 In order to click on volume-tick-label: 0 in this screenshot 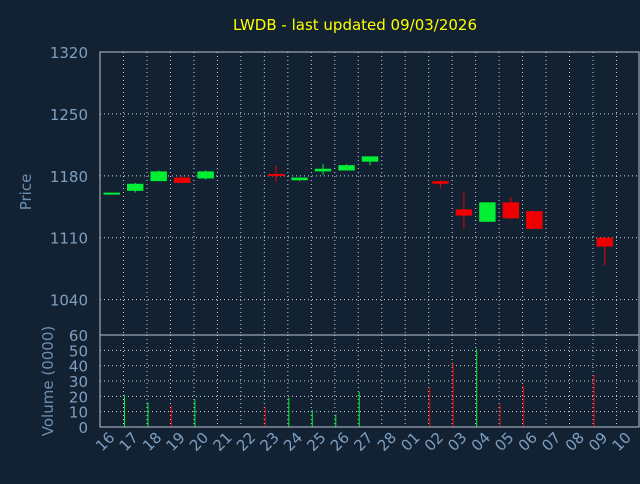, I will do `click(83, 428)`.